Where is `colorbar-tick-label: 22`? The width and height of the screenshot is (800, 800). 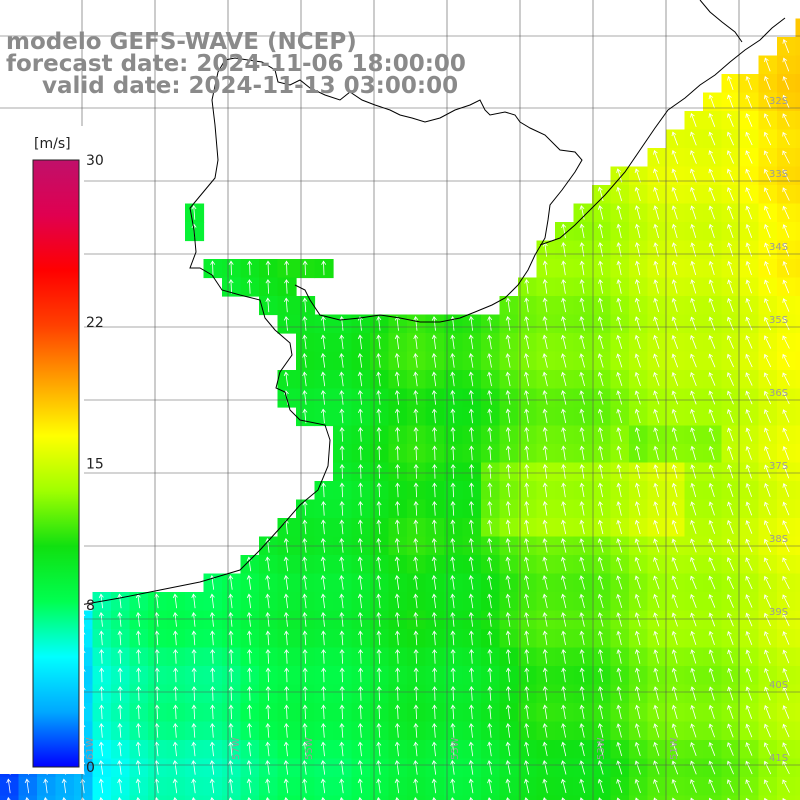 colorbar-tick-label: 22 is located at coordinates (95, 323).